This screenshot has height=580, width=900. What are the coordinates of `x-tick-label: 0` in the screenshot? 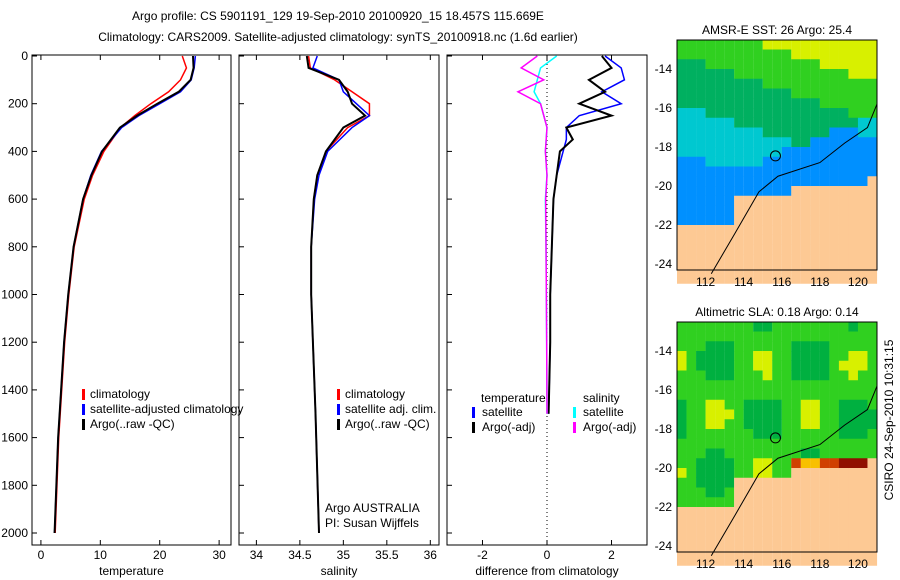 It's located at (547, 555).